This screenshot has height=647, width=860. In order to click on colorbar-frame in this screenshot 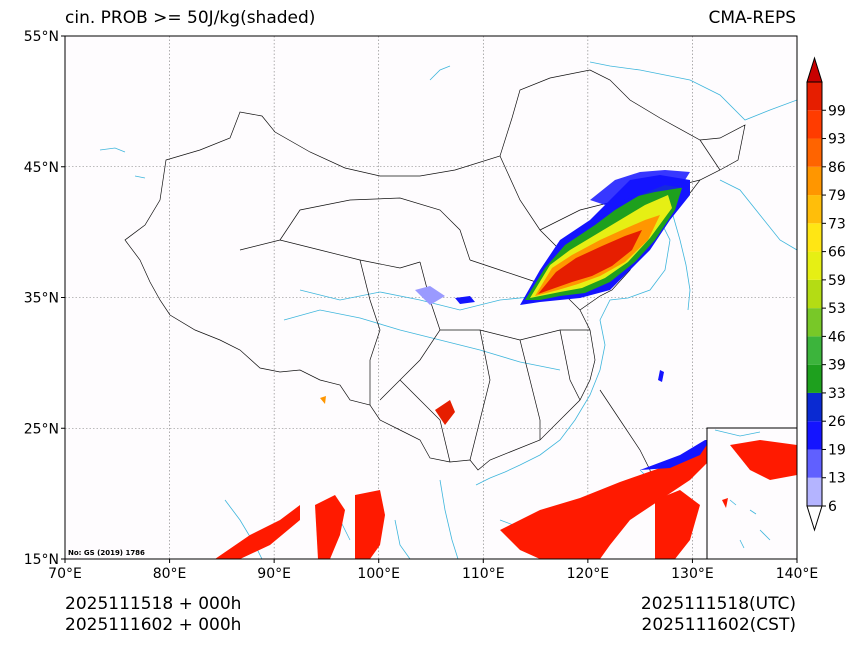, I will do `click(814, 294)`.